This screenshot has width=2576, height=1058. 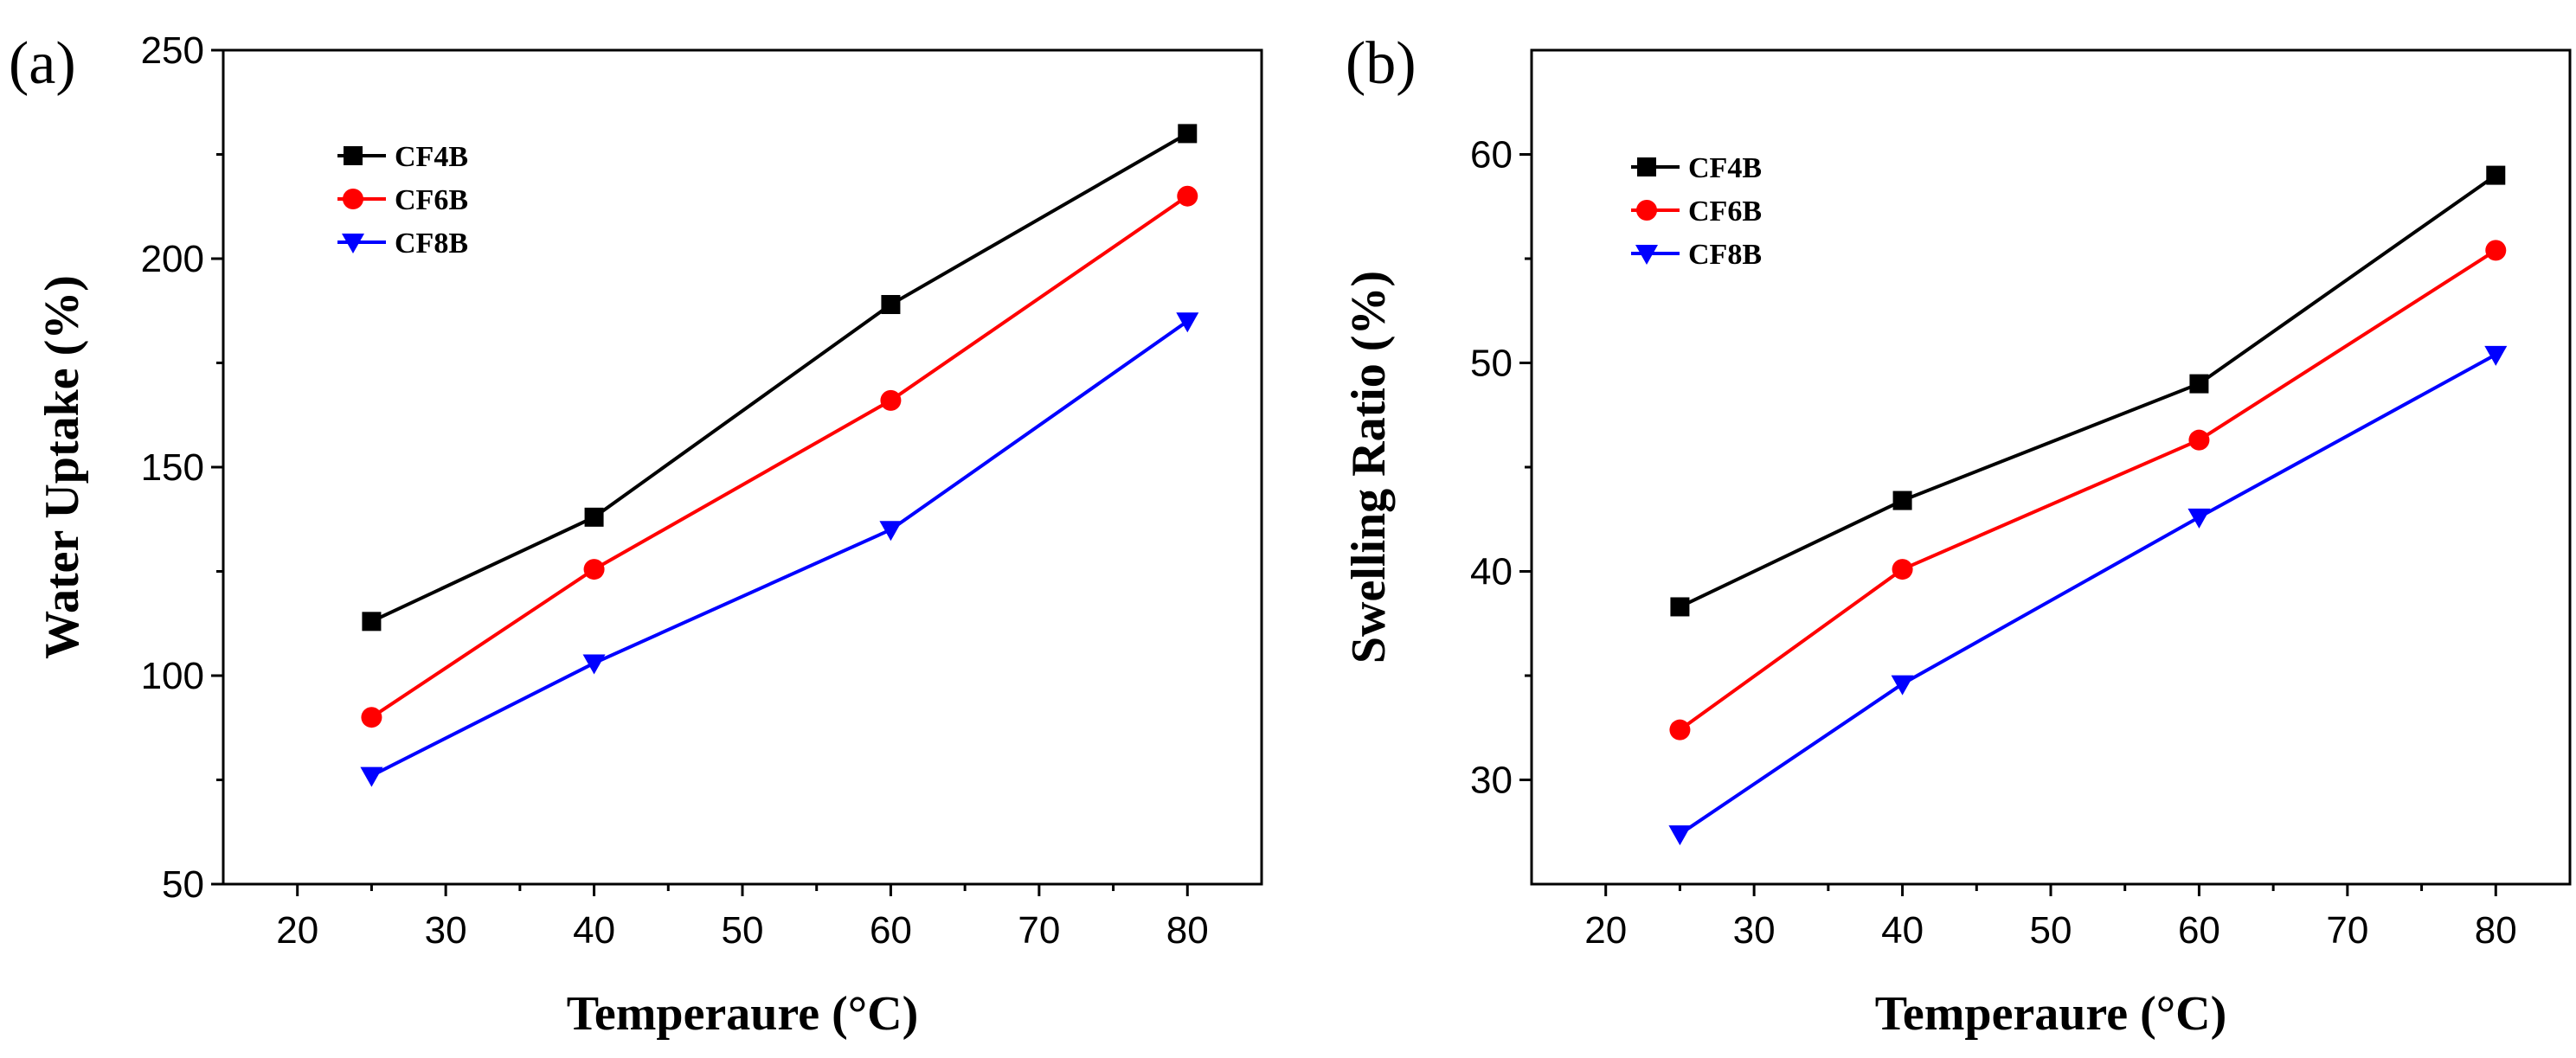 I want to click on series-line-cf6b, so click(x=2088, y=490).